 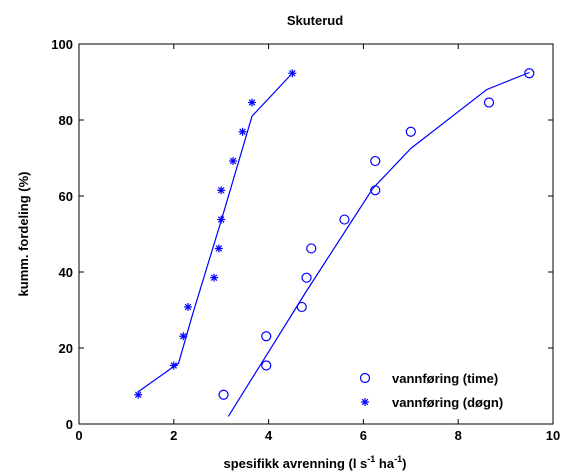 I want to click on x-axis-label-mid: ha, so click(x=385, y=463).